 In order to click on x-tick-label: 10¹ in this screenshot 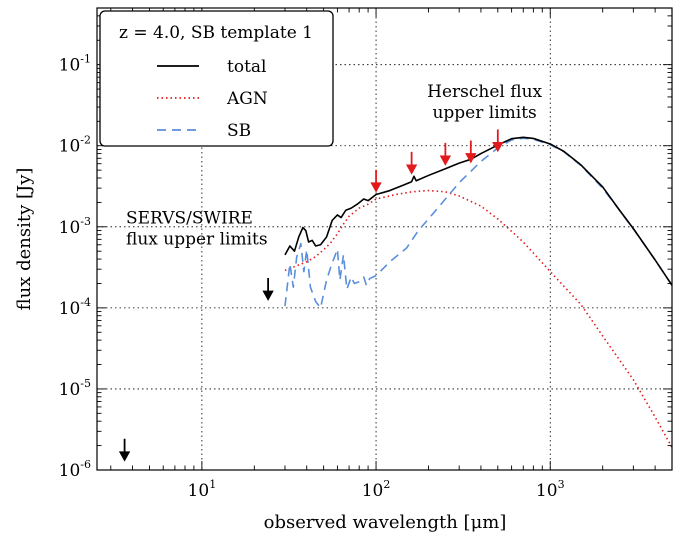, I will do `click(202, 489)`.